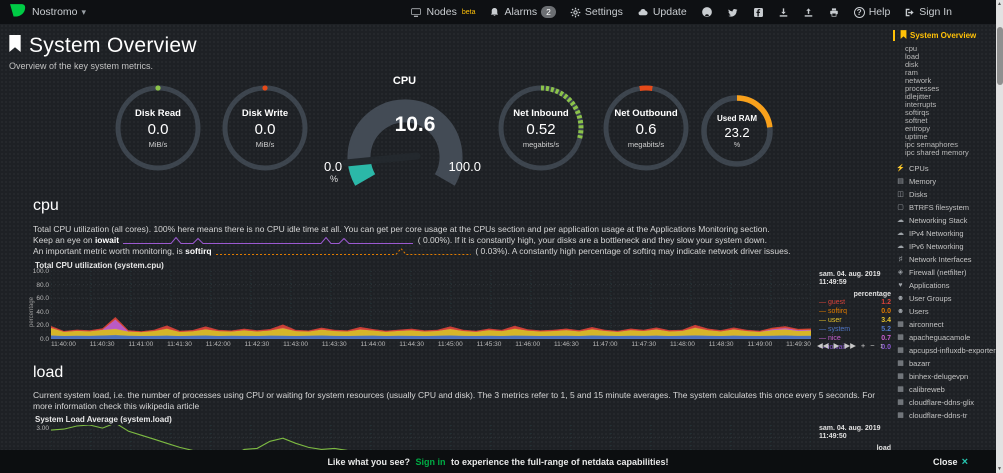  I want to click on sidebar-section-item: ☁ IPv6 Networking, so click(930, 246).